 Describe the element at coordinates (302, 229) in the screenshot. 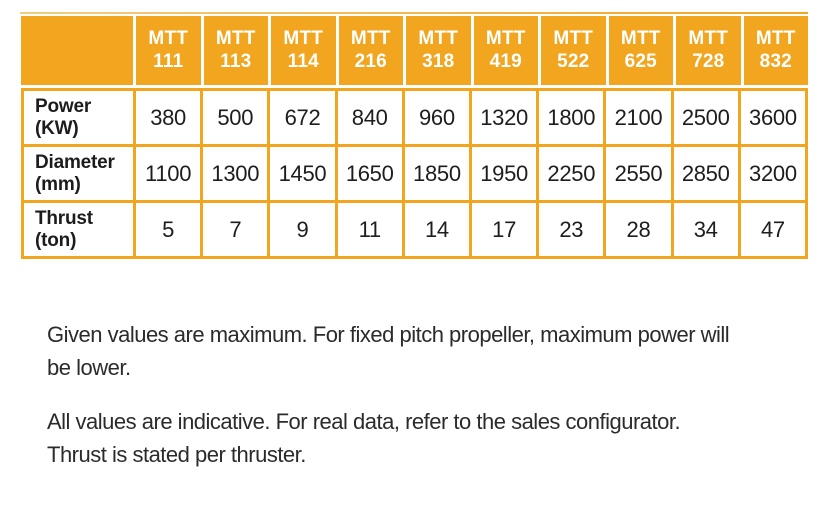

I see `table-cell-thrust: 9` at that location.